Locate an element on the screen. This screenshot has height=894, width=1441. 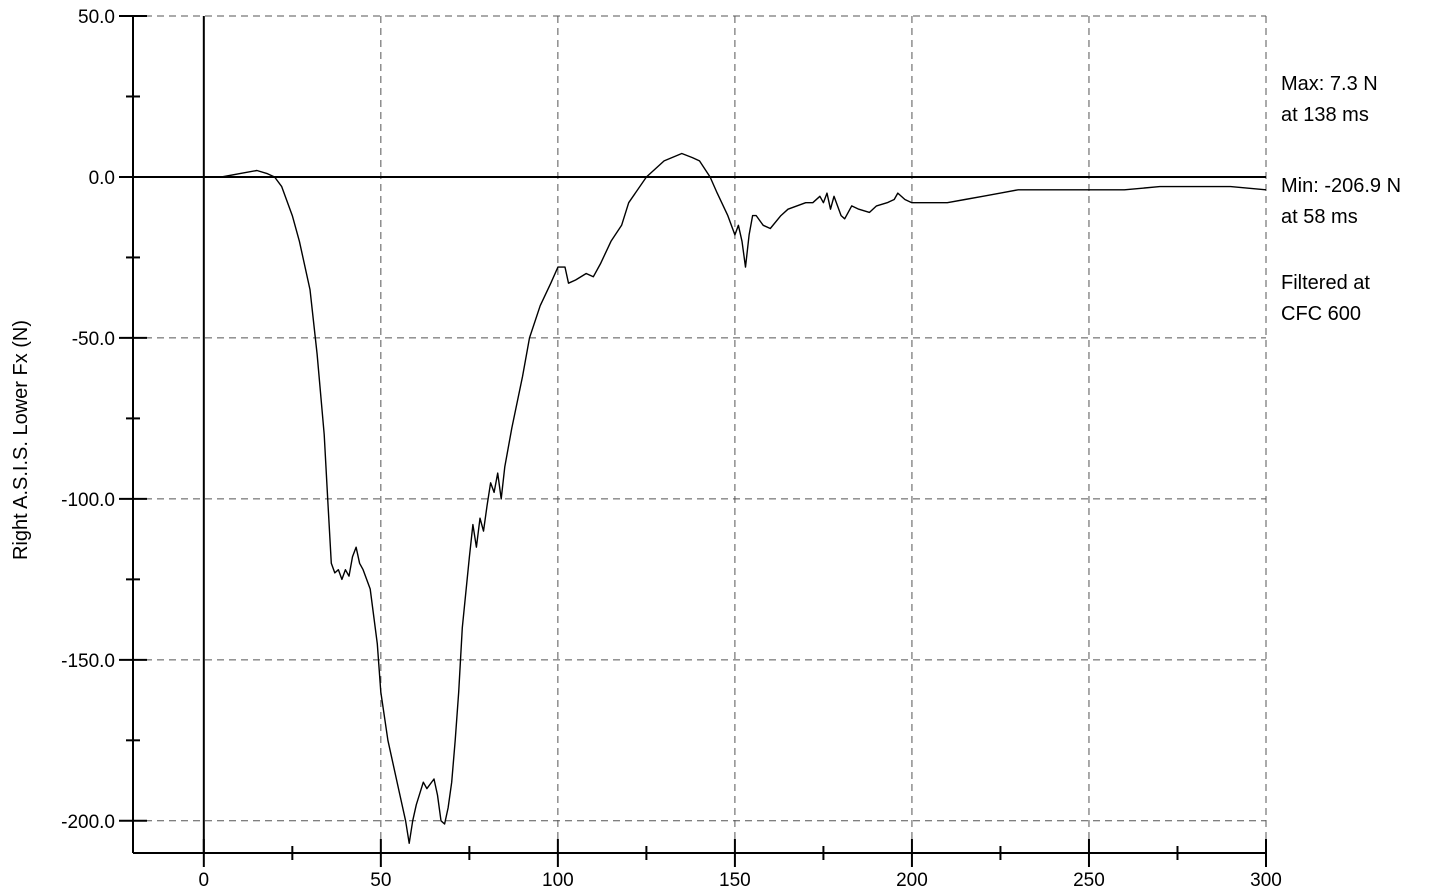
y-tick-label: -150.0 is located at coordinates (88, 661).